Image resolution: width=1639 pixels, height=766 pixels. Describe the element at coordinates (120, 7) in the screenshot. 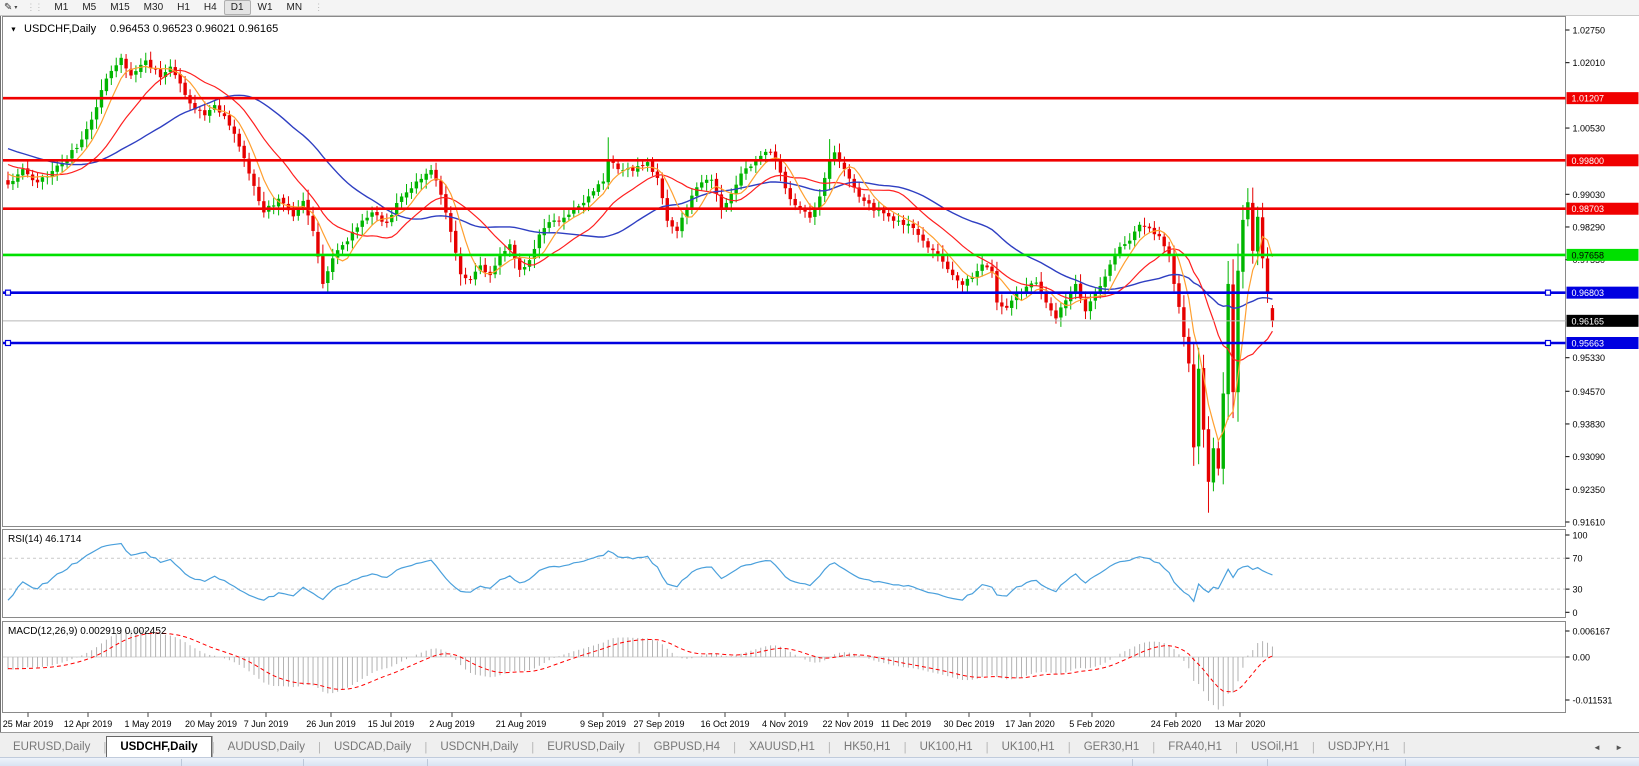

I see `timeframe-button-m15: M15` at that location.